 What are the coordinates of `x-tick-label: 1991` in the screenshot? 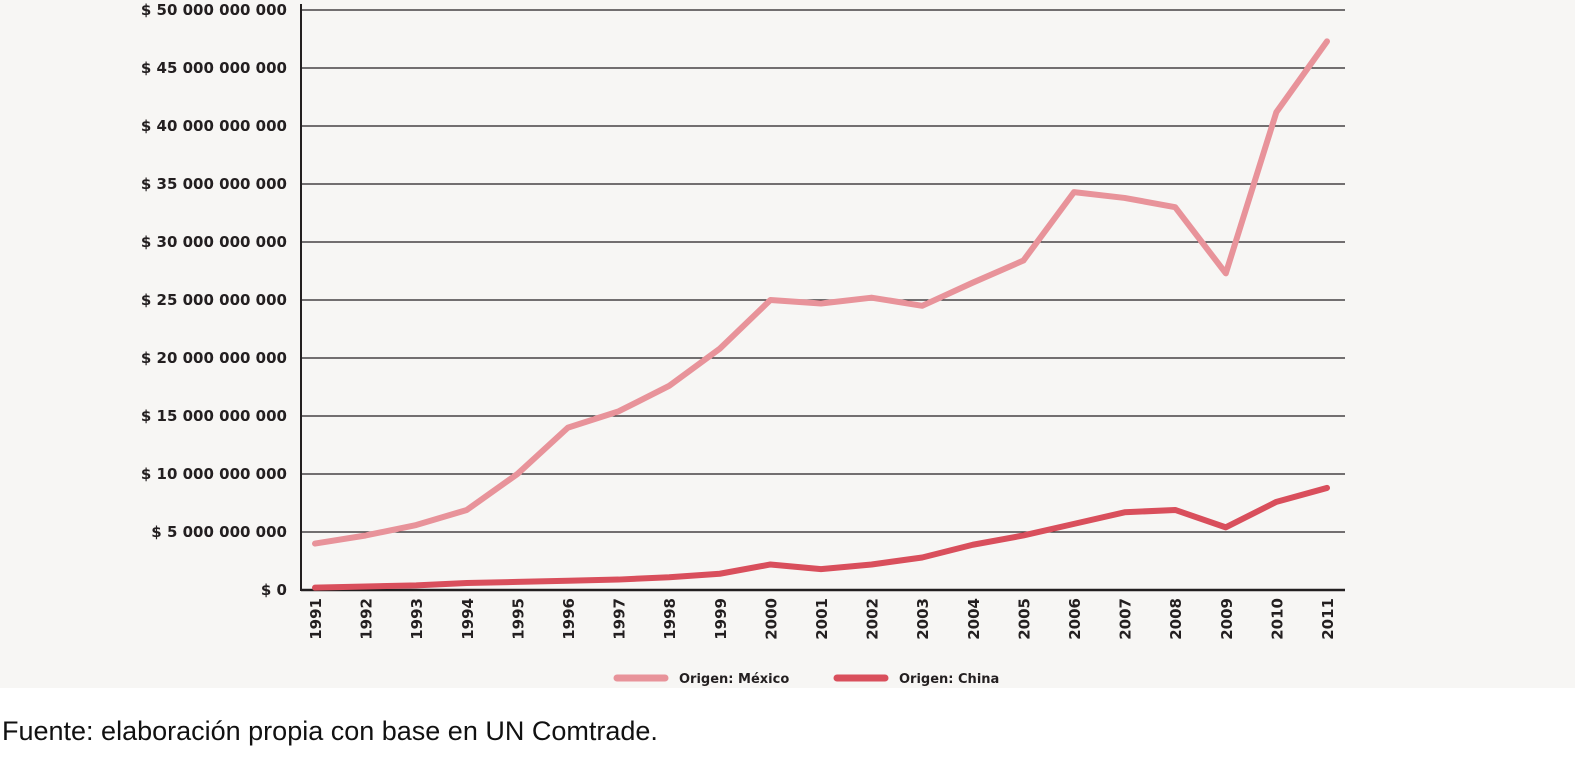 It's located at (316, 619).